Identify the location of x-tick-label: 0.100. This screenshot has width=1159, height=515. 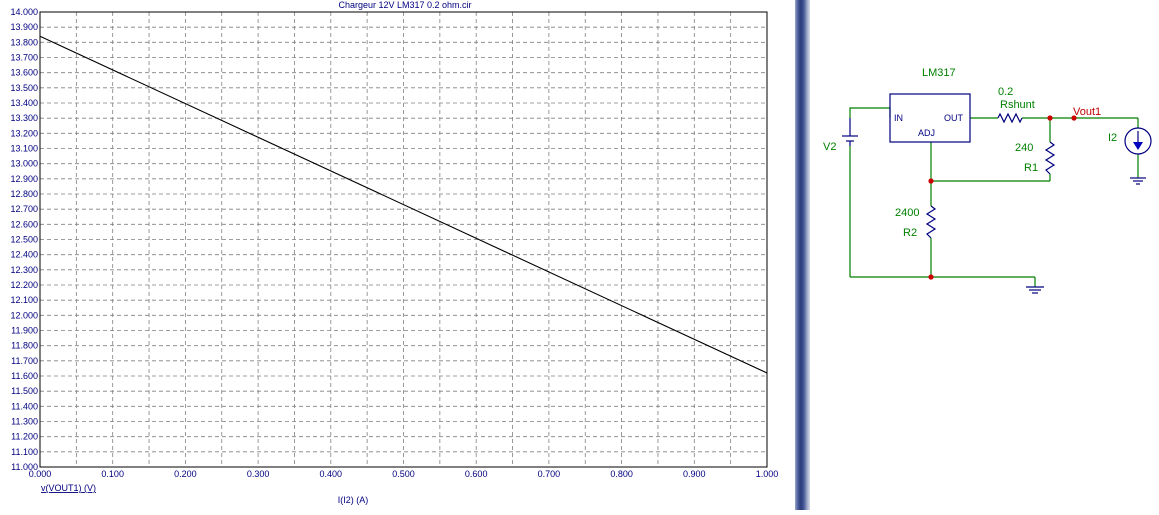
(112, 474).